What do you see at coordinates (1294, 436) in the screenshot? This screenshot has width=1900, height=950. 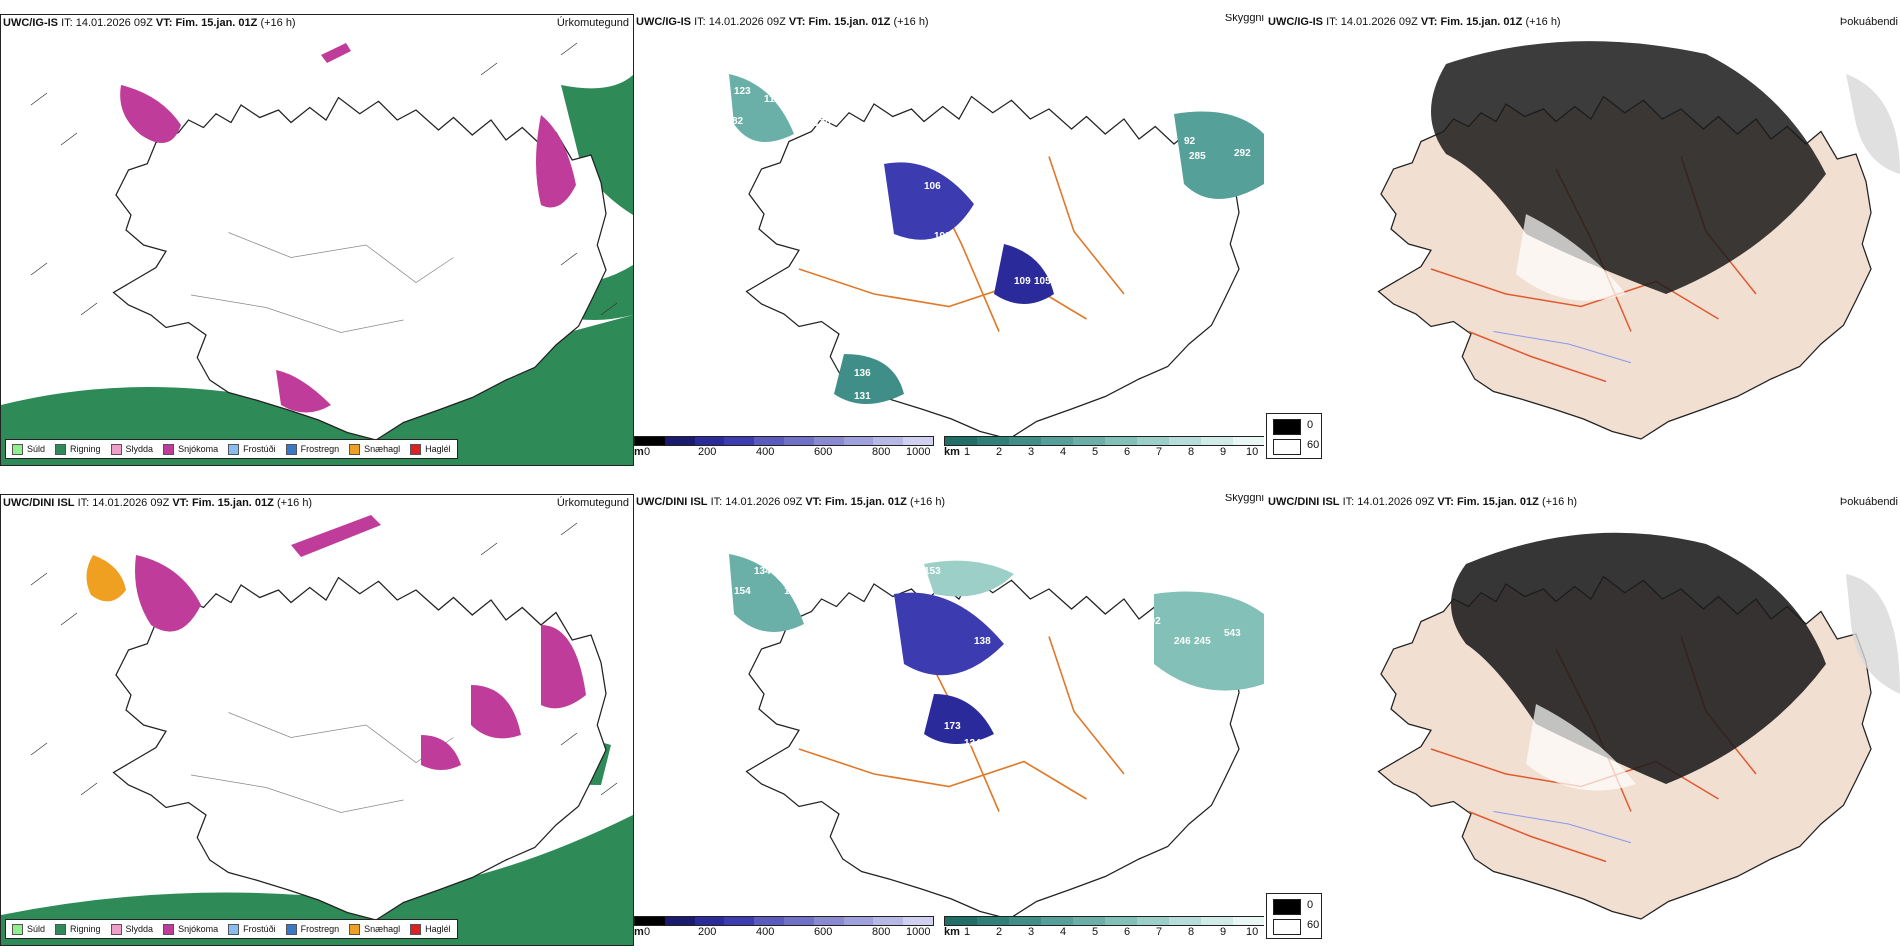 I see `fog-legend-top: 0 60` at bounding box center [1294, 436].